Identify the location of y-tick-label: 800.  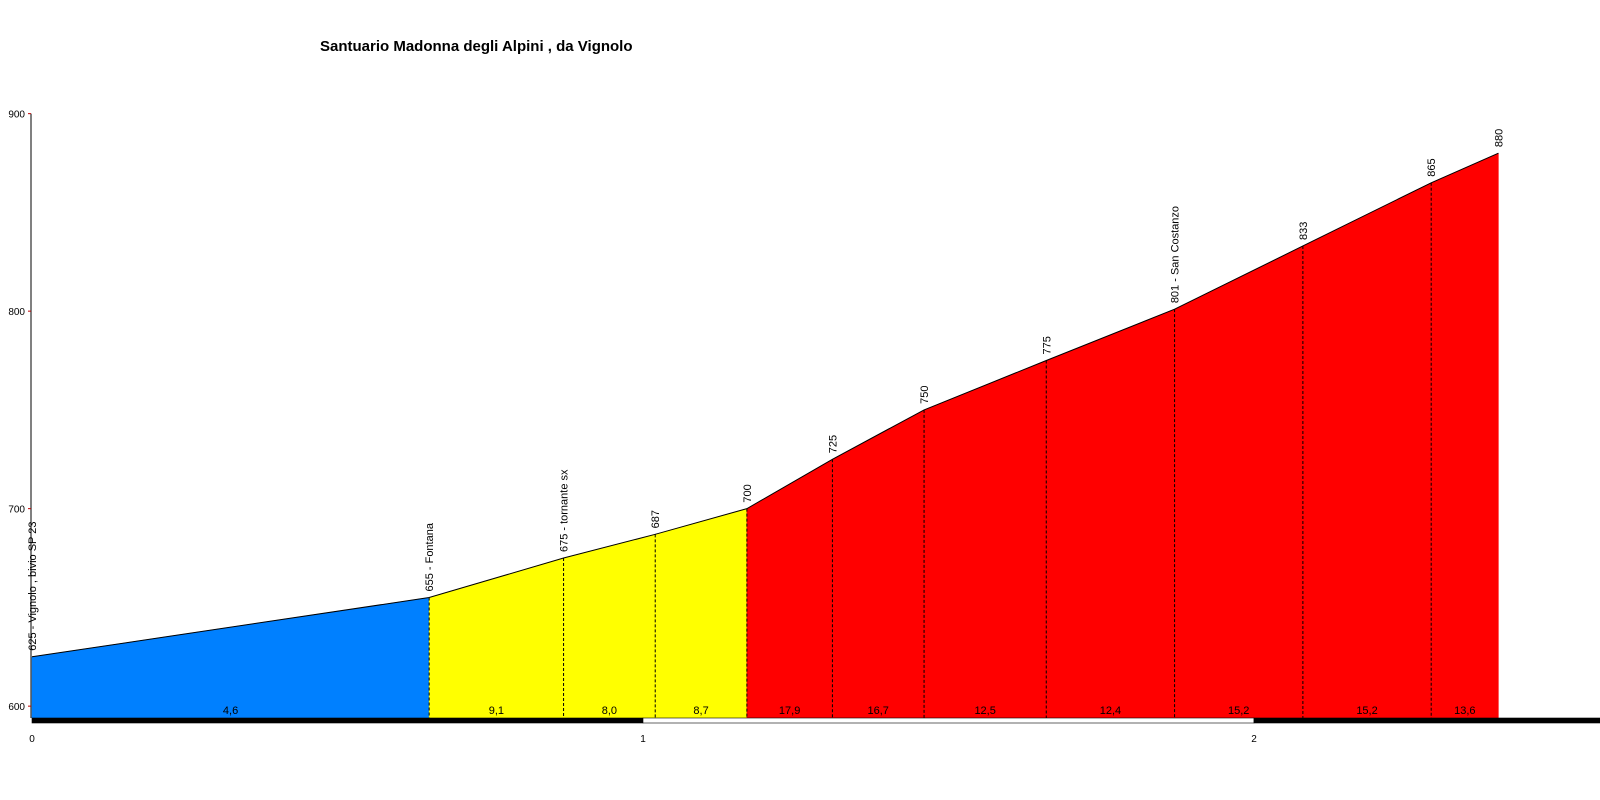
(16, 312).